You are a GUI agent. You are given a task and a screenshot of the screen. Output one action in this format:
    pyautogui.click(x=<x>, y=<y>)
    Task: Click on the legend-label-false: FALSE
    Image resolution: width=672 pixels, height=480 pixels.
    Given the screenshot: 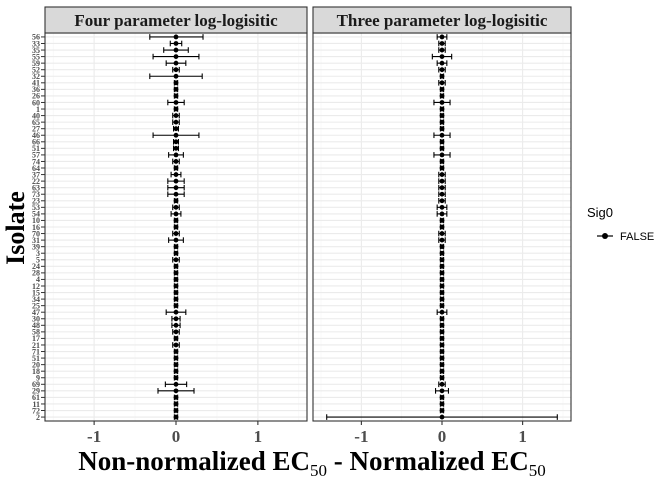 What is the action you would take?
    pyautogui.click(x=637, y=237)
    